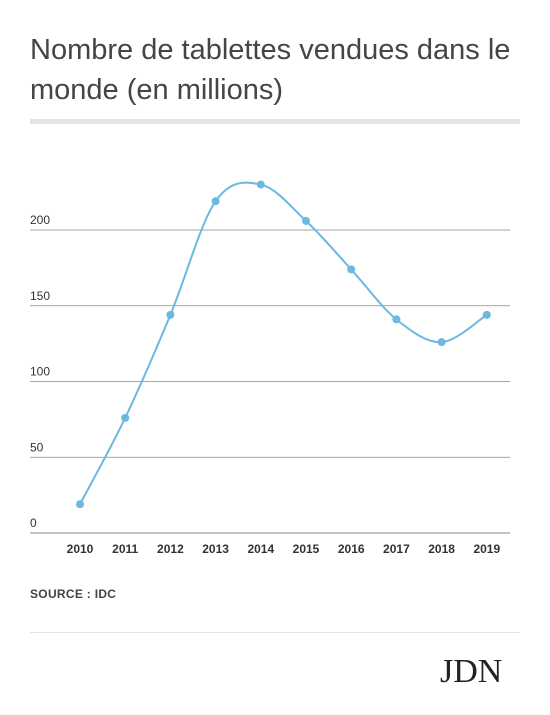 The height and width of the screenshot is (715, 550). What do you see at coordinates (396, 549) in the screenshot?
I see `x-tick-label: 2017` at bounding box center [396, 549].